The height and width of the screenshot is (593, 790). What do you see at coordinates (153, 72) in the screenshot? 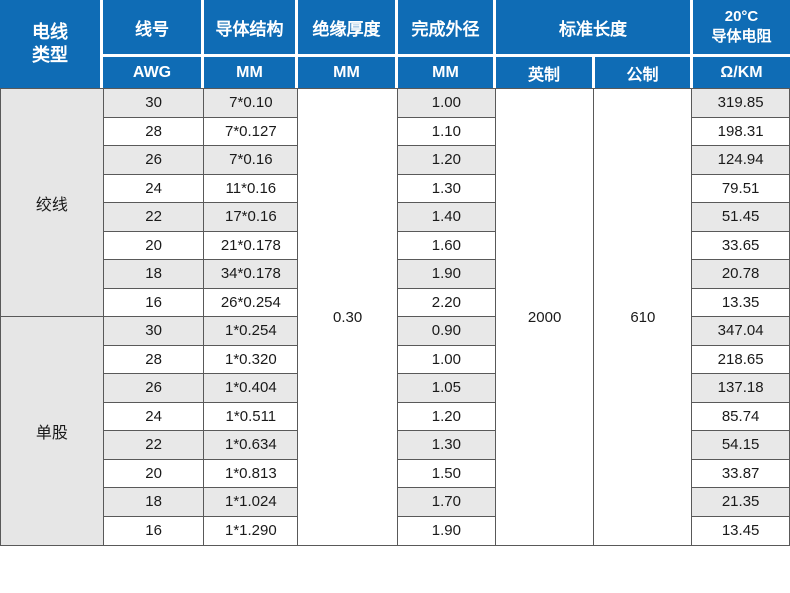
I see `subheader-awg: AWG` at bounding box center [153, 72].